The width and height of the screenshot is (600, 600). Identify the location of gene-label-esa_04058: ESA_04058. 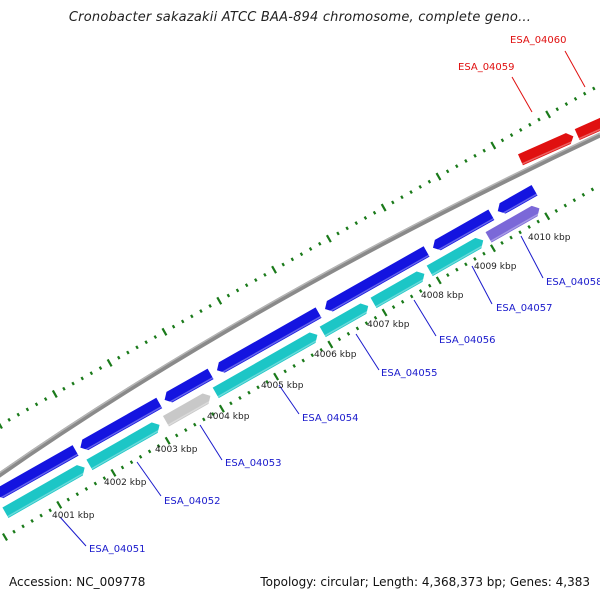
(573, 282).